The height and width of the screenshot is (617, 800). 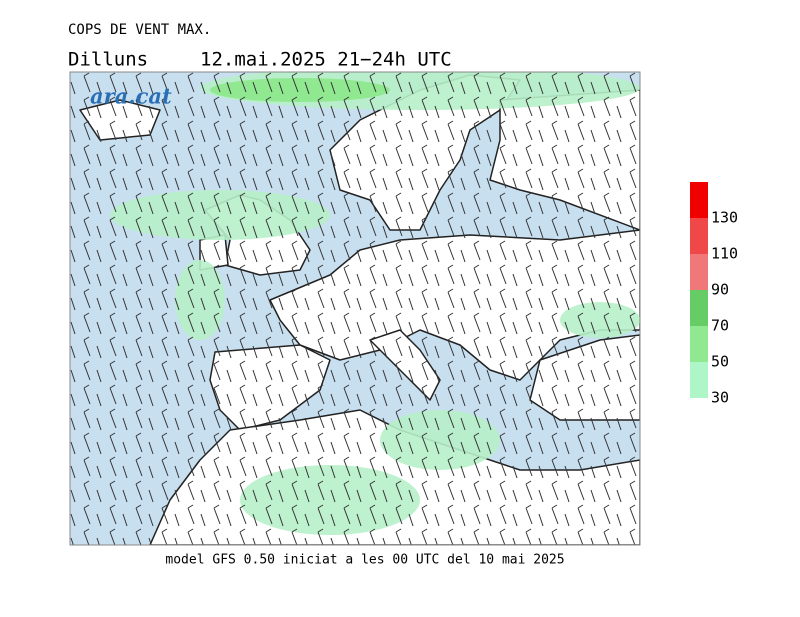 I want to click on day: Dilluns, so click(x=108, y=60).